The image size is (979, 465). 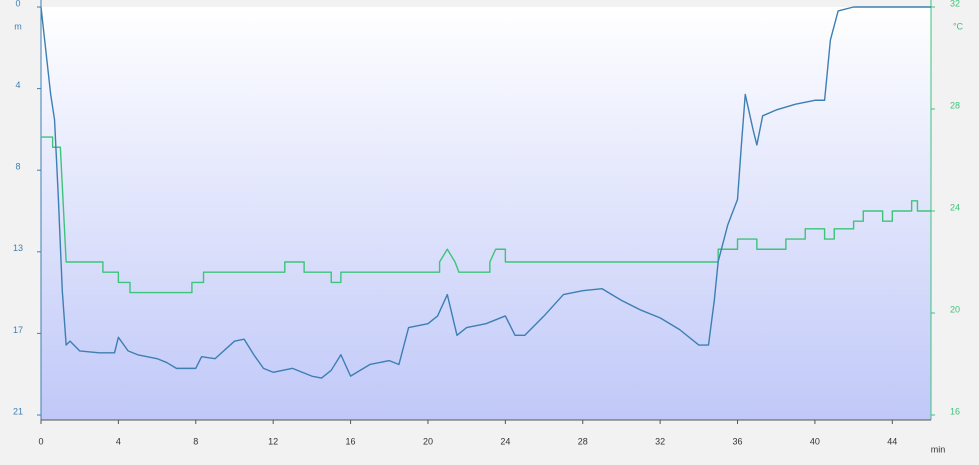 I want to click on x-tick-label: 36, so click(x=738, y=441).